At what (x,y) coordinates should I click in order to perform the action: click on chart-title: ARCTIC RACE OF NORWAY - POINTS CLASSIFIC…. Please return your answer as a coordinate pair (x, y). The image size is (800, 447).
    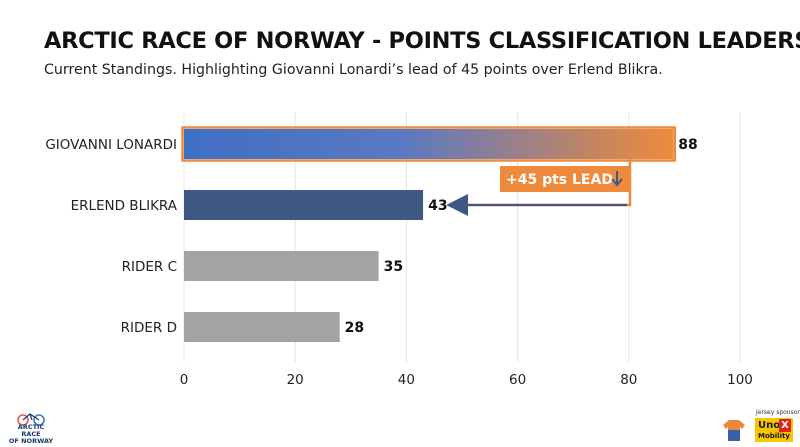
    Looking at the image, I should click on (422, 41).